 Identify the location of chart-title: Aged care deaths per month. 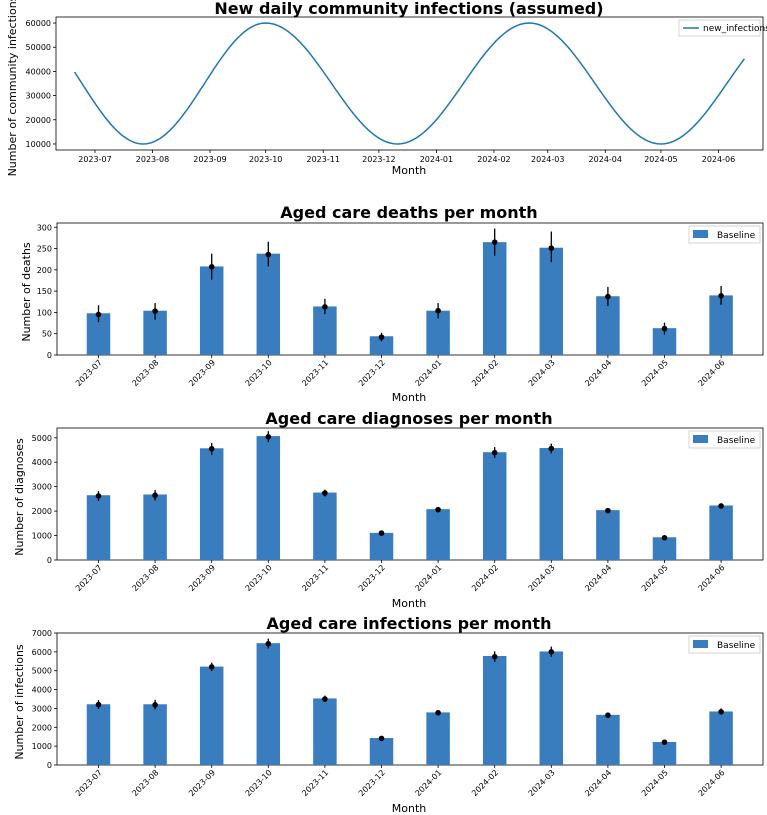
(408, 212).